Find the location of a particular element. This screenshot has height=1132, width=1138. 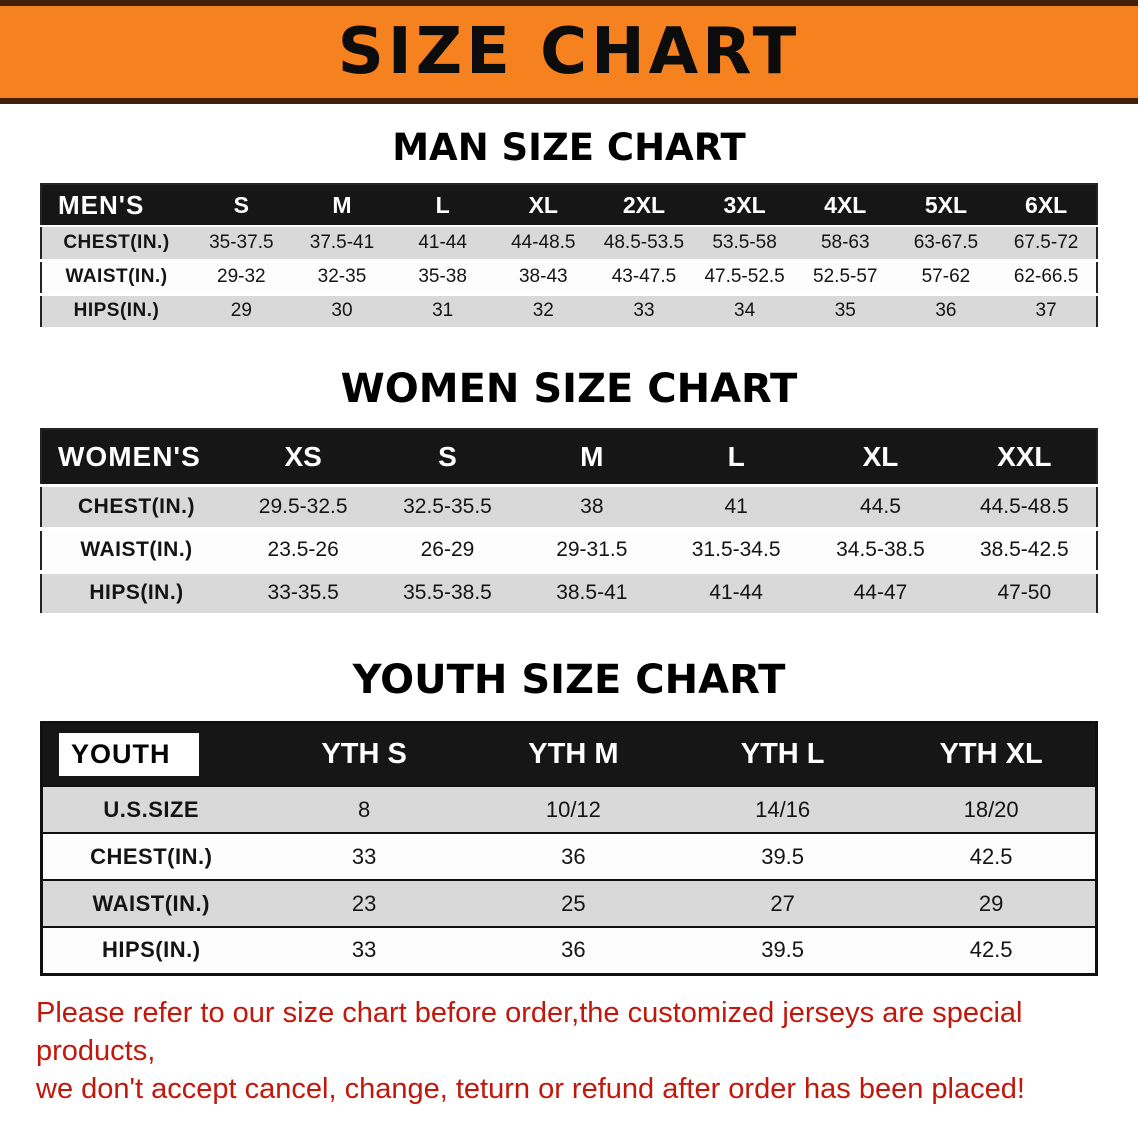

table-row: HIPS(IN.) 33 36 39.5 42.5 is located at coordinates (569, 951).